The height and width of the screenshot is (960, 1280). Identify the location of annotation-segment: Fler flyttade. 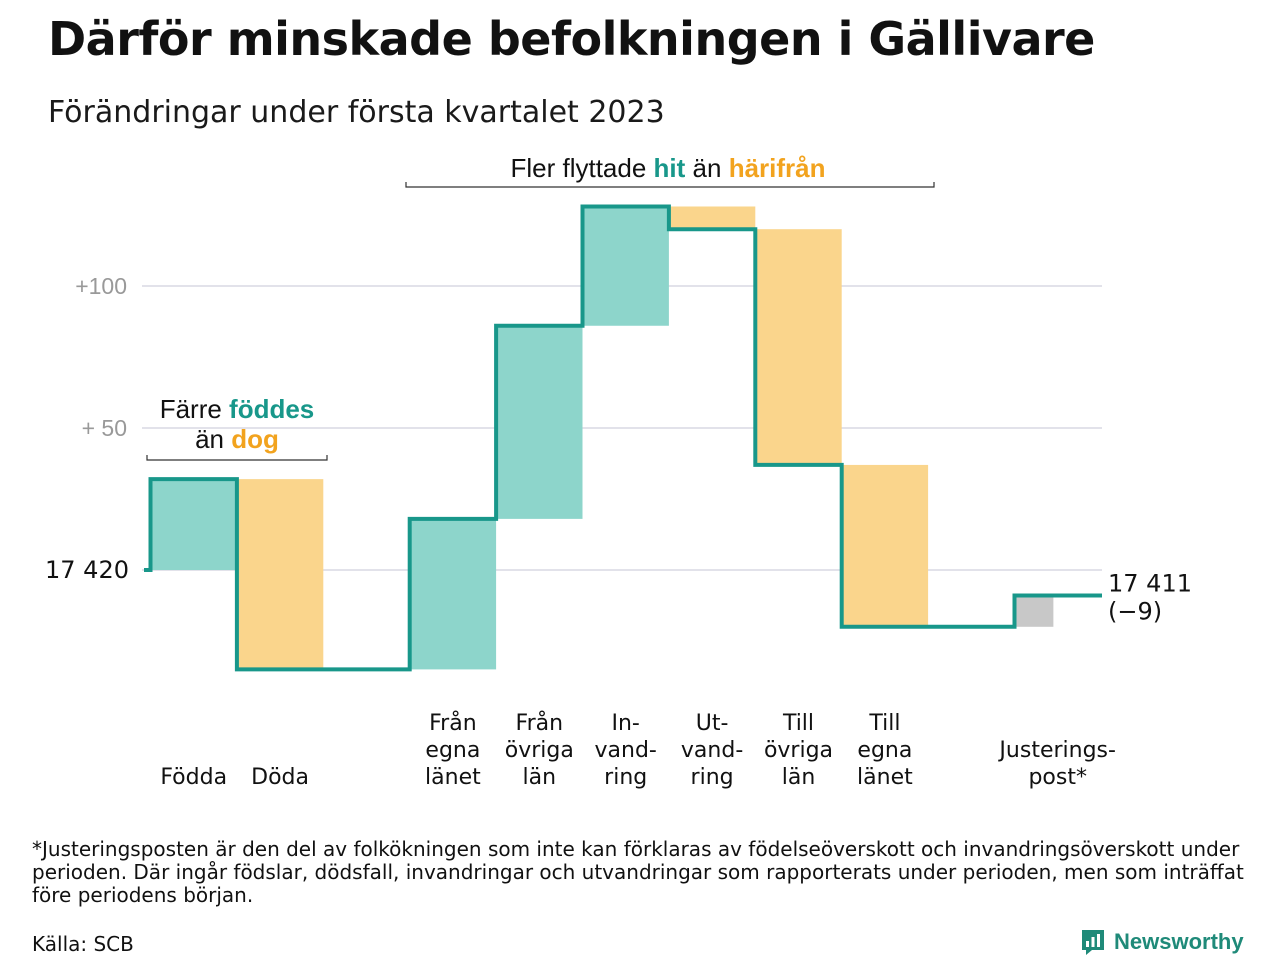
(581, 168).